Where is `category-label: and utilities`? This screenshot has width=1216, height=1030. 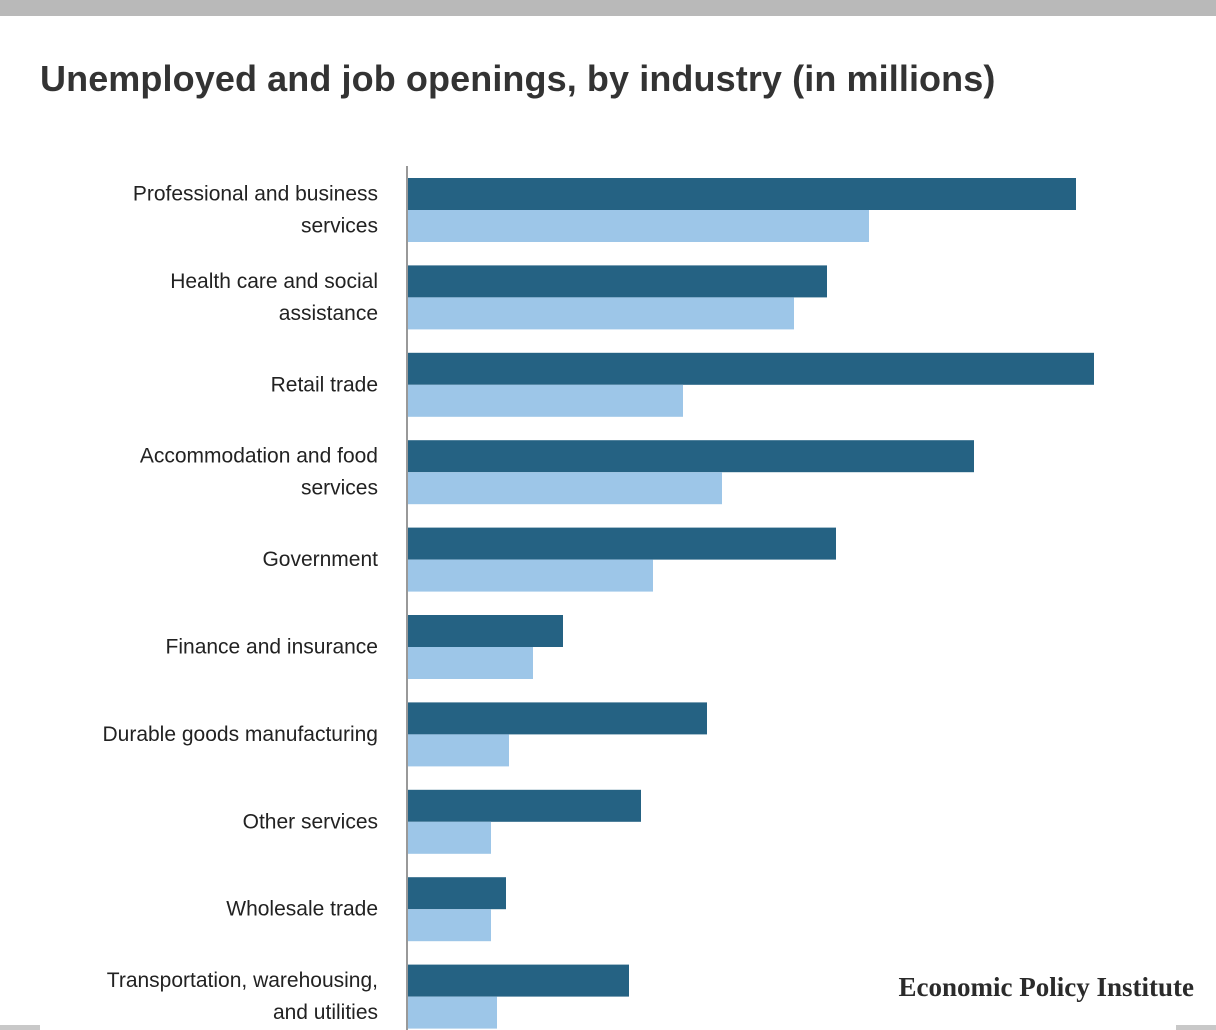
category-label: and utilities is located at coordinates (325, 1012).